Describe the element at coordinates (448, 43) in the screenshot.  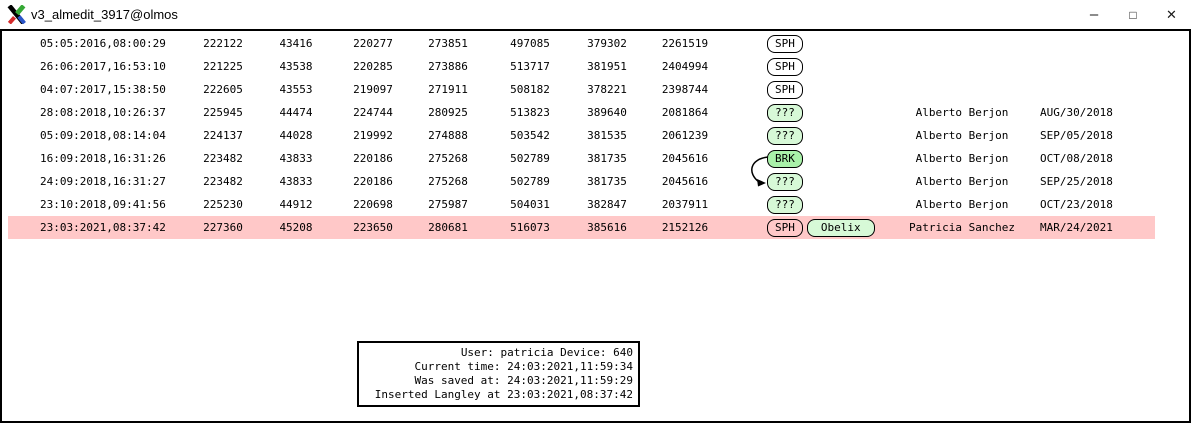
I see `value-cell: 273851` at that location.